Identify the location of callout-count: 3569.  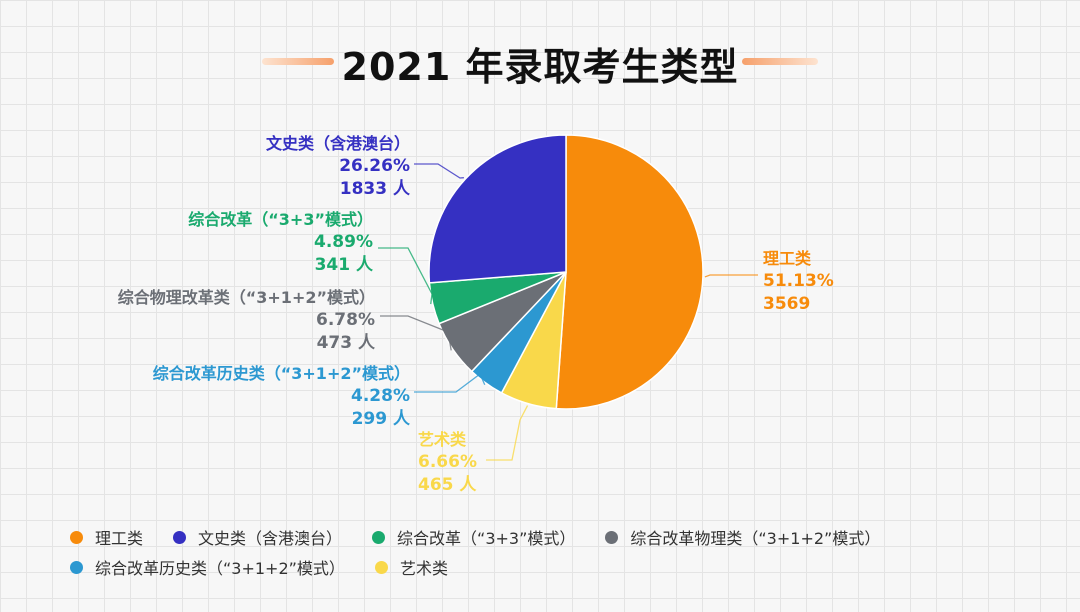
(787, 304).